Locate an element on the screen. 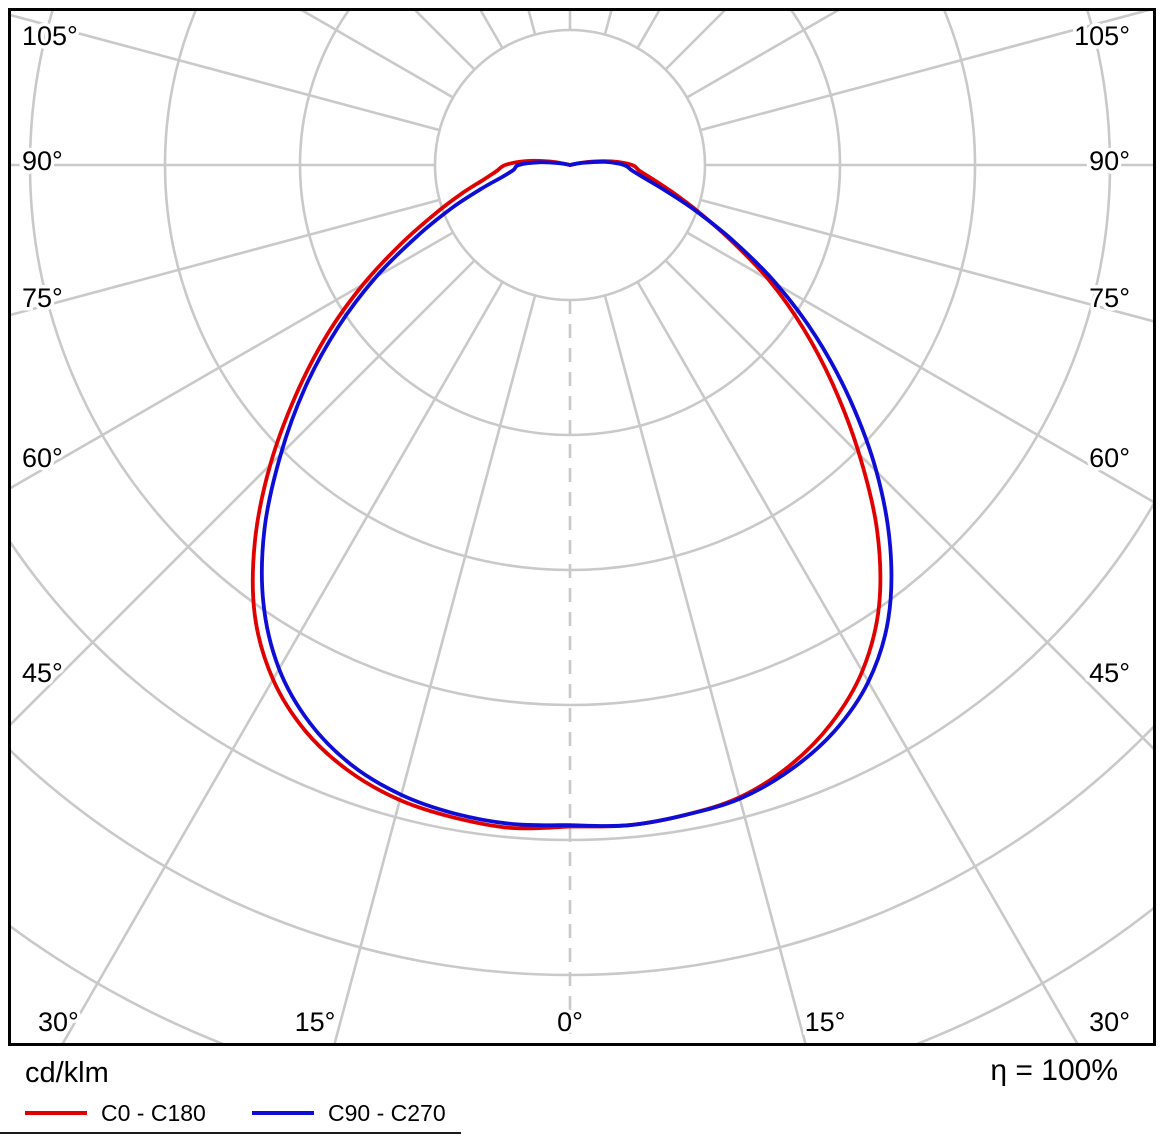  legend-label-c0-c180: C0 - C180 is located at coordinates (153, 1113).